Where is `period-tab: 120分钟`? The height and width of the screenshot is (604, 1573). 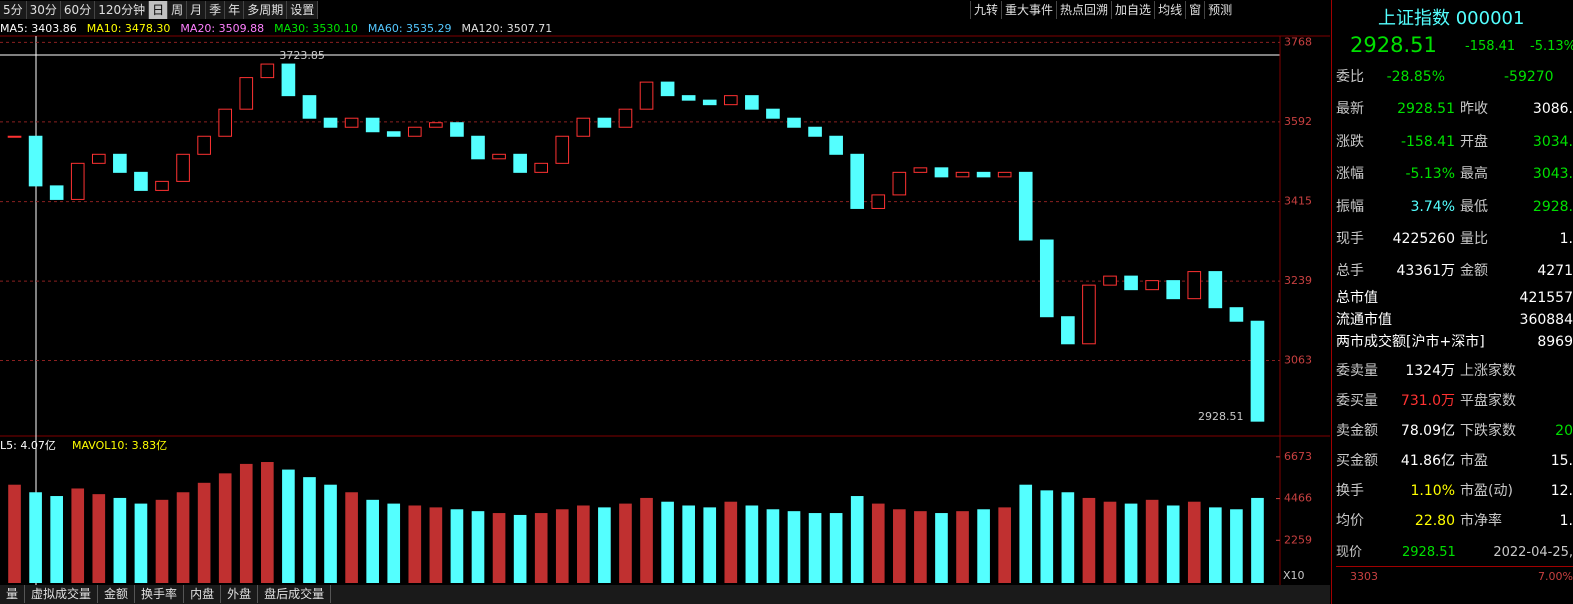 period-tab: 120分钟 is located at coordinates (122, 10).